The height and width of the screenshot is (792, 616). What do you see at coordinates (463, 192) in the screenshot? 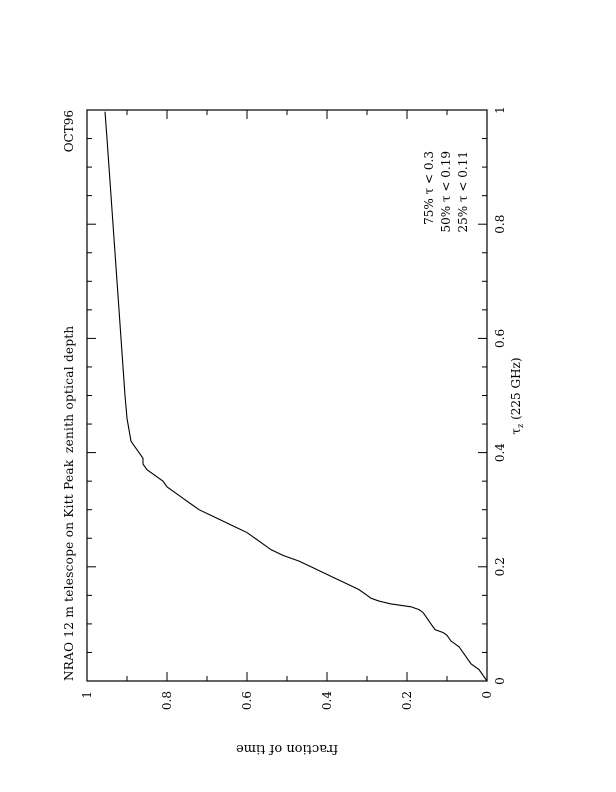
I see `annotation-25: 25% τ < 0.11` at bounding box center [463, 192].